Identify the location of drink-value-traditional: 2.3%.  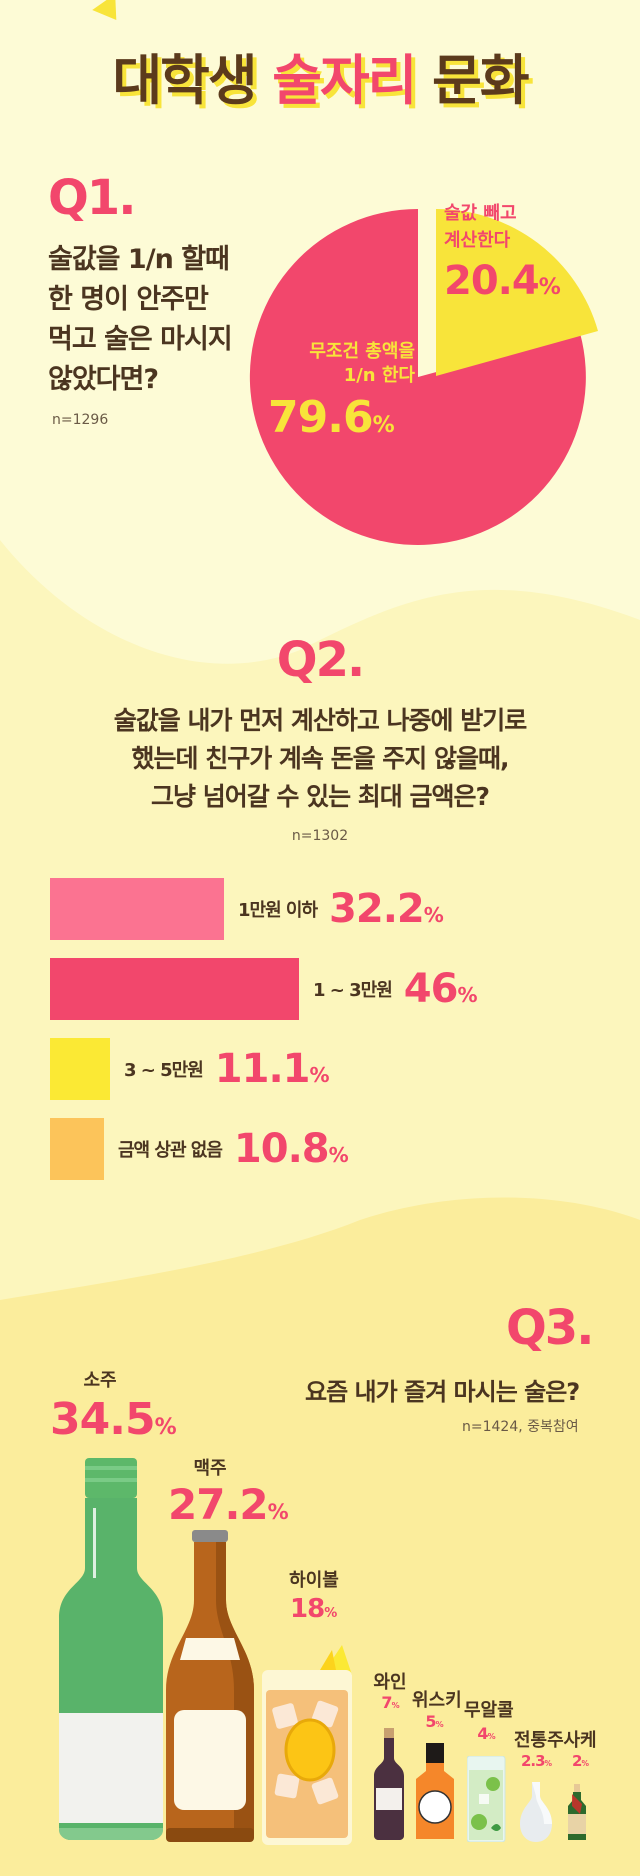
(536, 1761).